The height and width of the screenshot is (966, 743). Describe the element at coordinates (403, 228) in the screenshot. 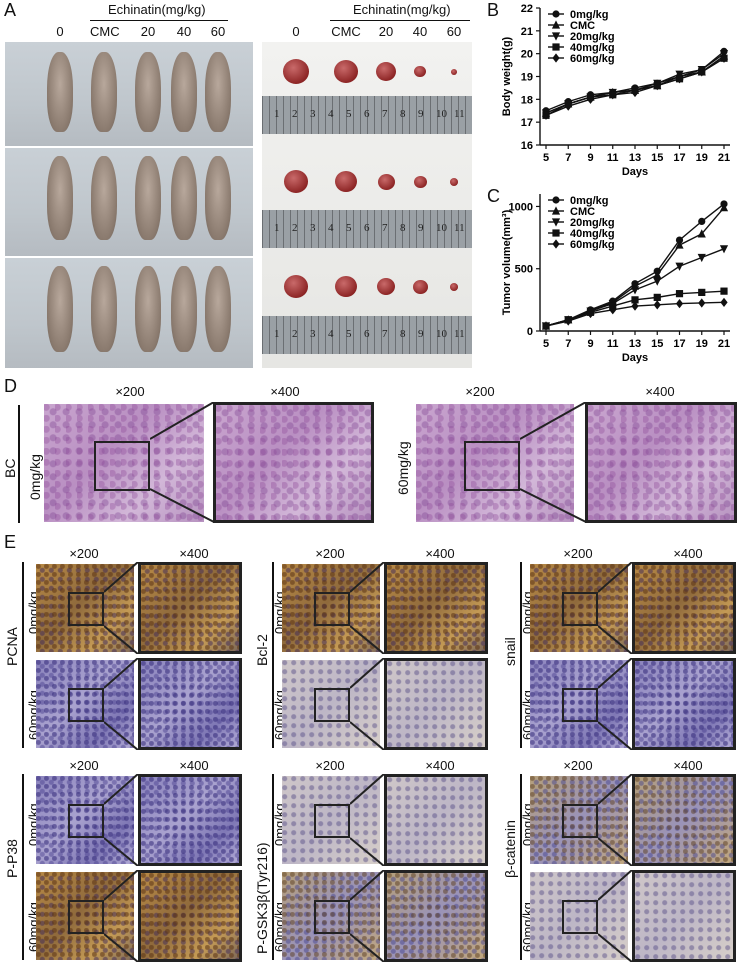

I see `ruler-number: 8` at that location.